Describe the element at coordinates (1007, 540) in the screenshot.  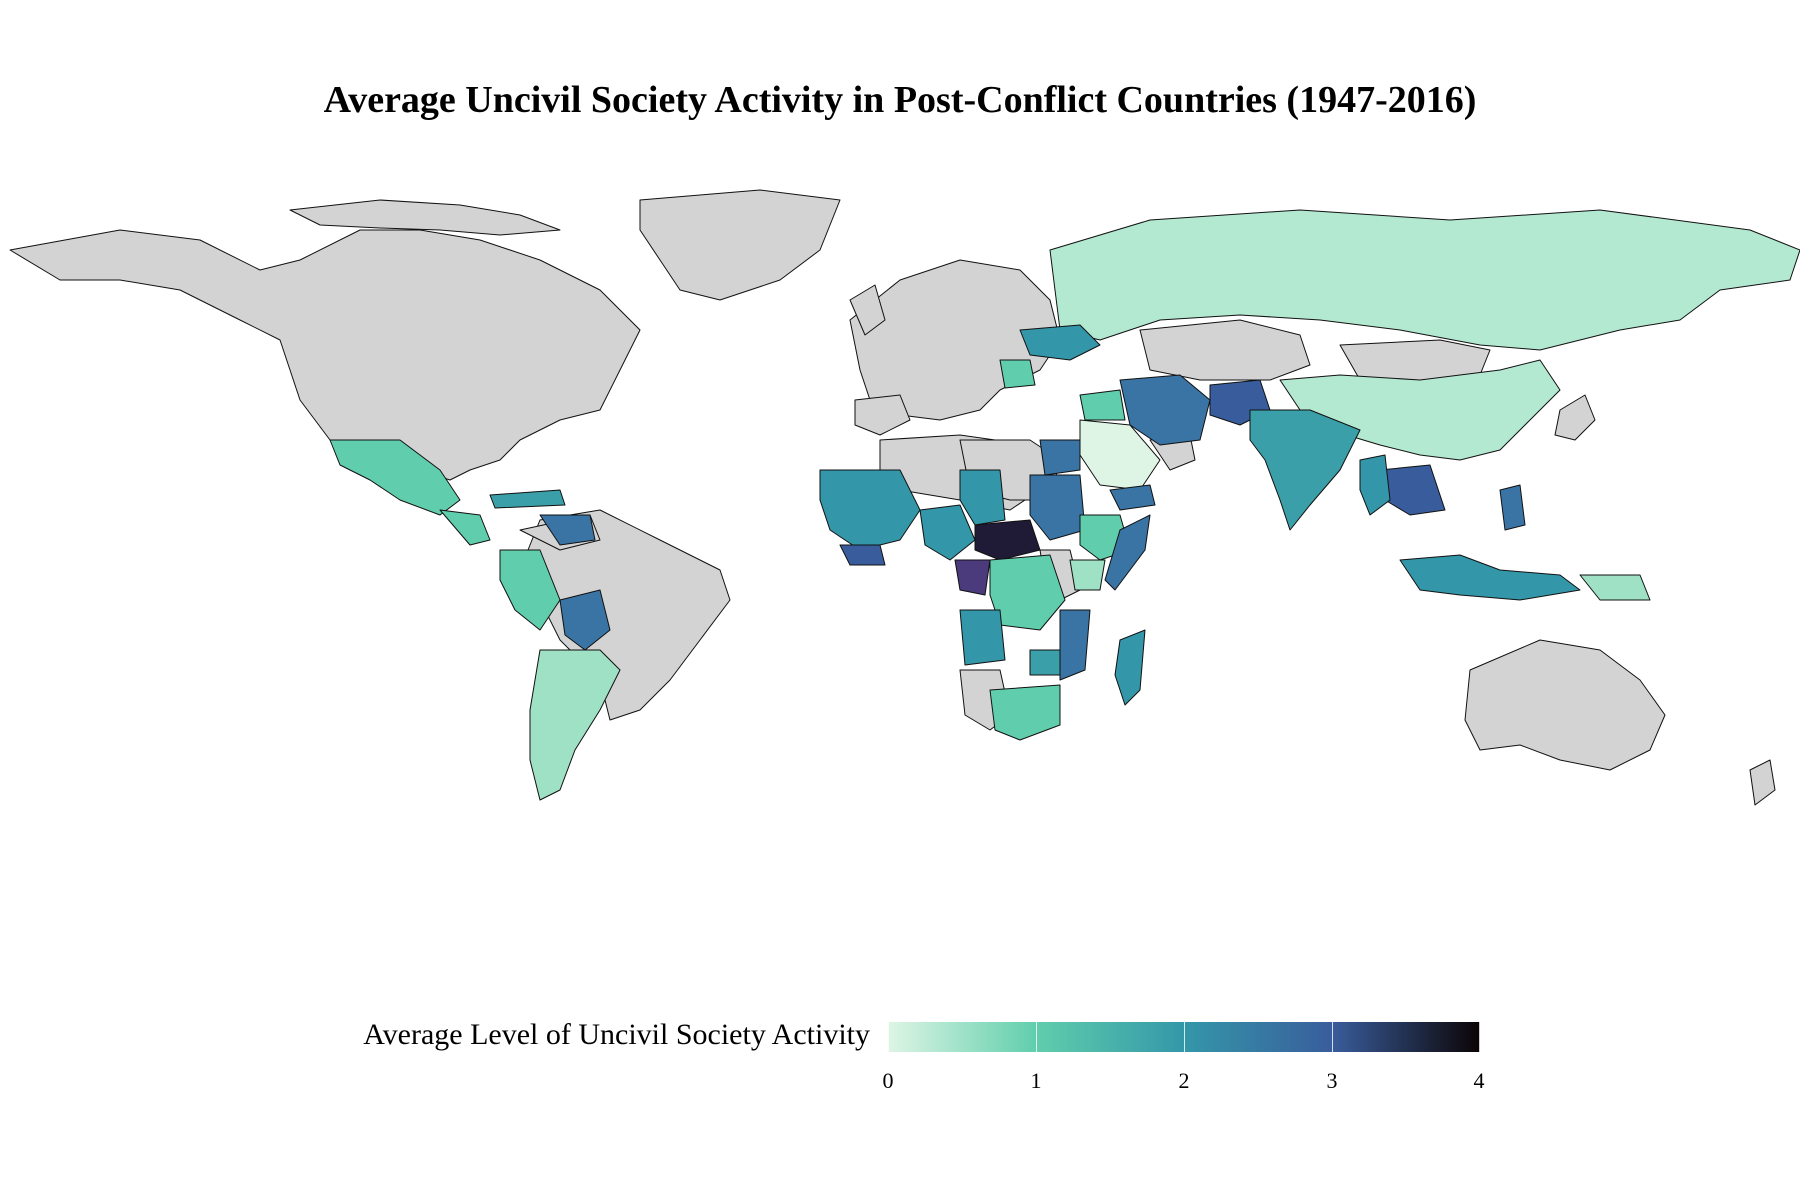
I see `region-car` at that location.